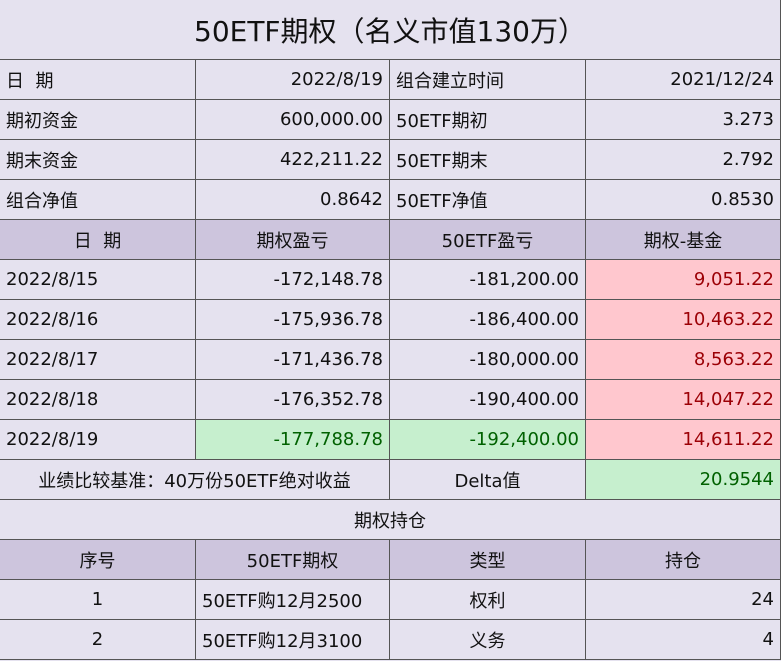 This screenshot has width=781, height=661. I want to click on pnl-cell: -171,436.78, so click(293, 360).